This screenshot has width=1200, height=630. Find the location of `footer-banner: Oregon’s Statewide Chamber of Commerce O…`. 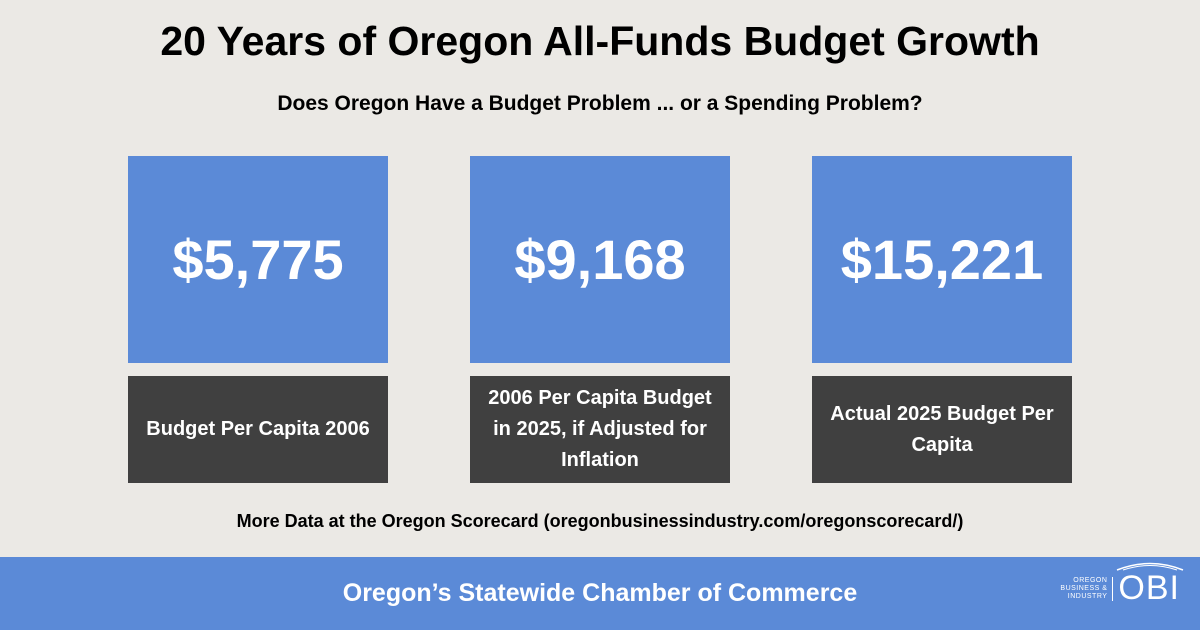

footer-banner: Oregon’s Statewide Chamber of Commerce O… is located at coordinates (600, 593).